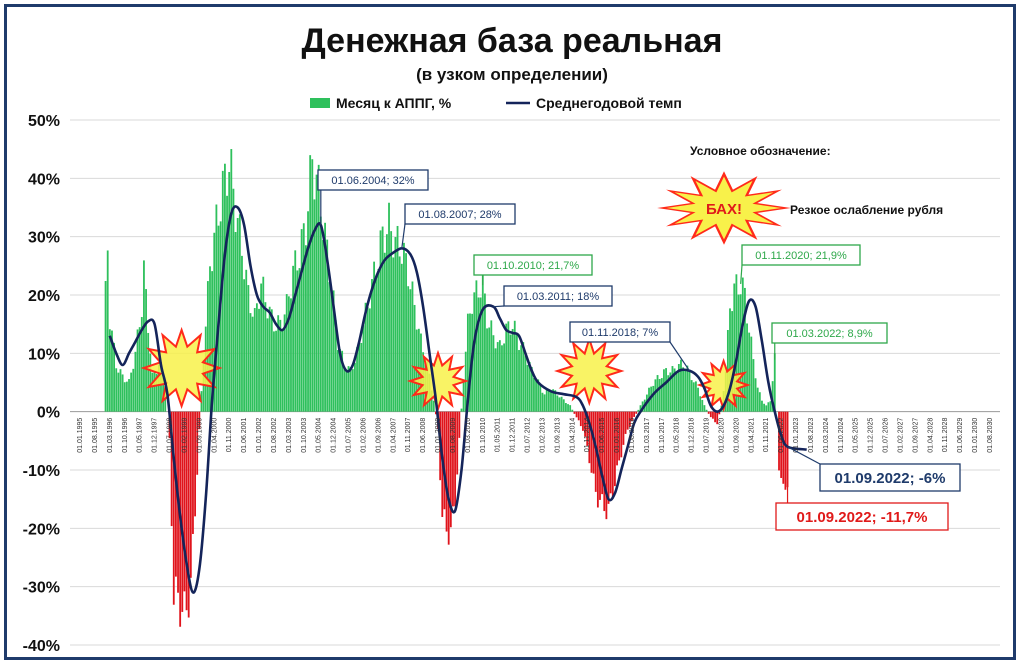  Describe the element at coordinates (677, 435) in the screenshot. I see `x-tick-label: 01.05.2018` at that location.